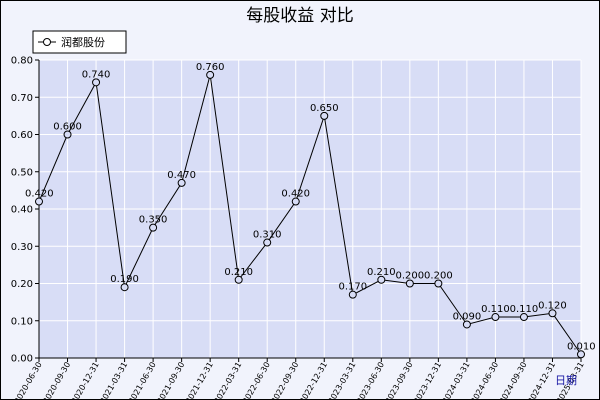  Describe the element at coordinates (153, 220) in the screenshot. I see `data-label: 0.350` at that location.